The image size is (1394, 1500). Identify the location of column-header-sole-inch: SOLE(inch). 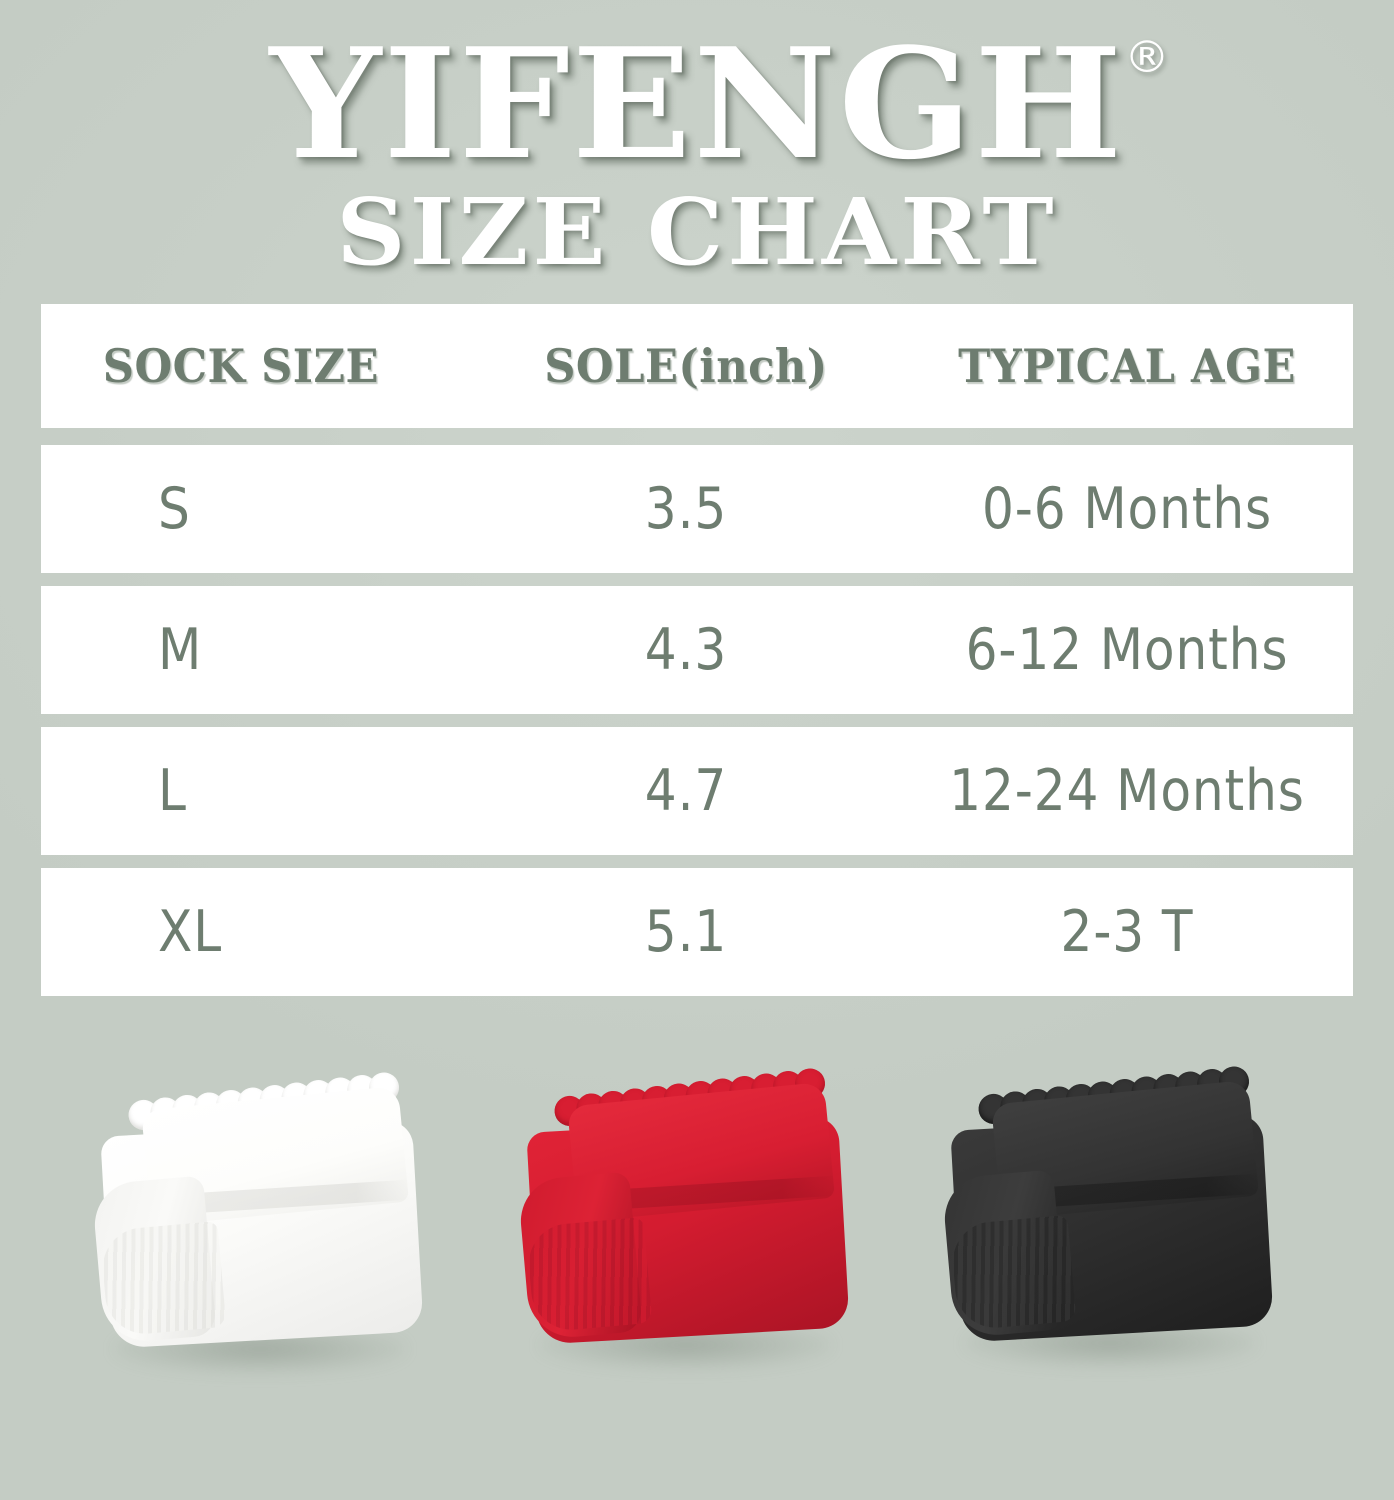
(686, 366).